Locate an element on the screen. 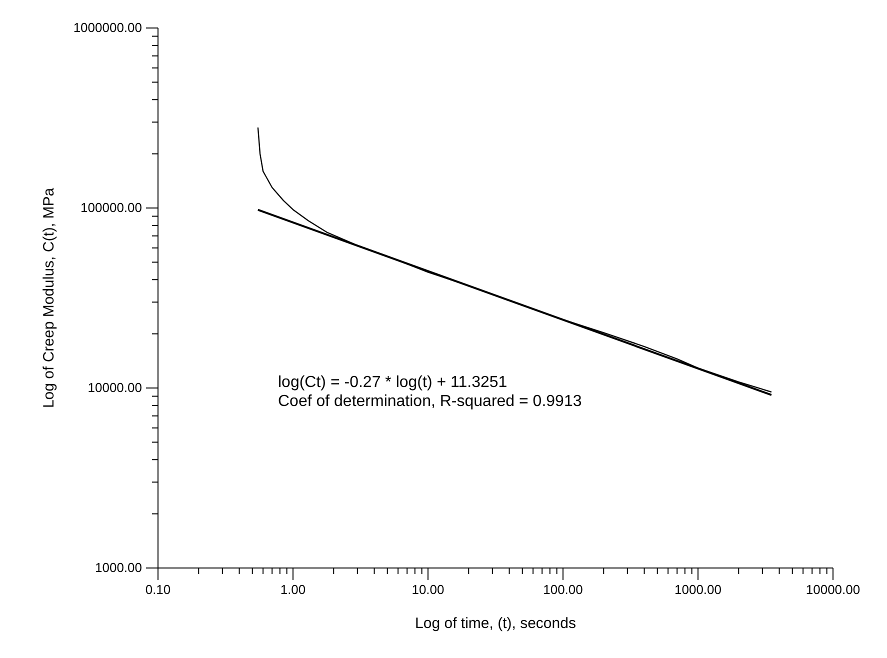  x-tick-label: 100.00 is located at coordinates (563, 589).